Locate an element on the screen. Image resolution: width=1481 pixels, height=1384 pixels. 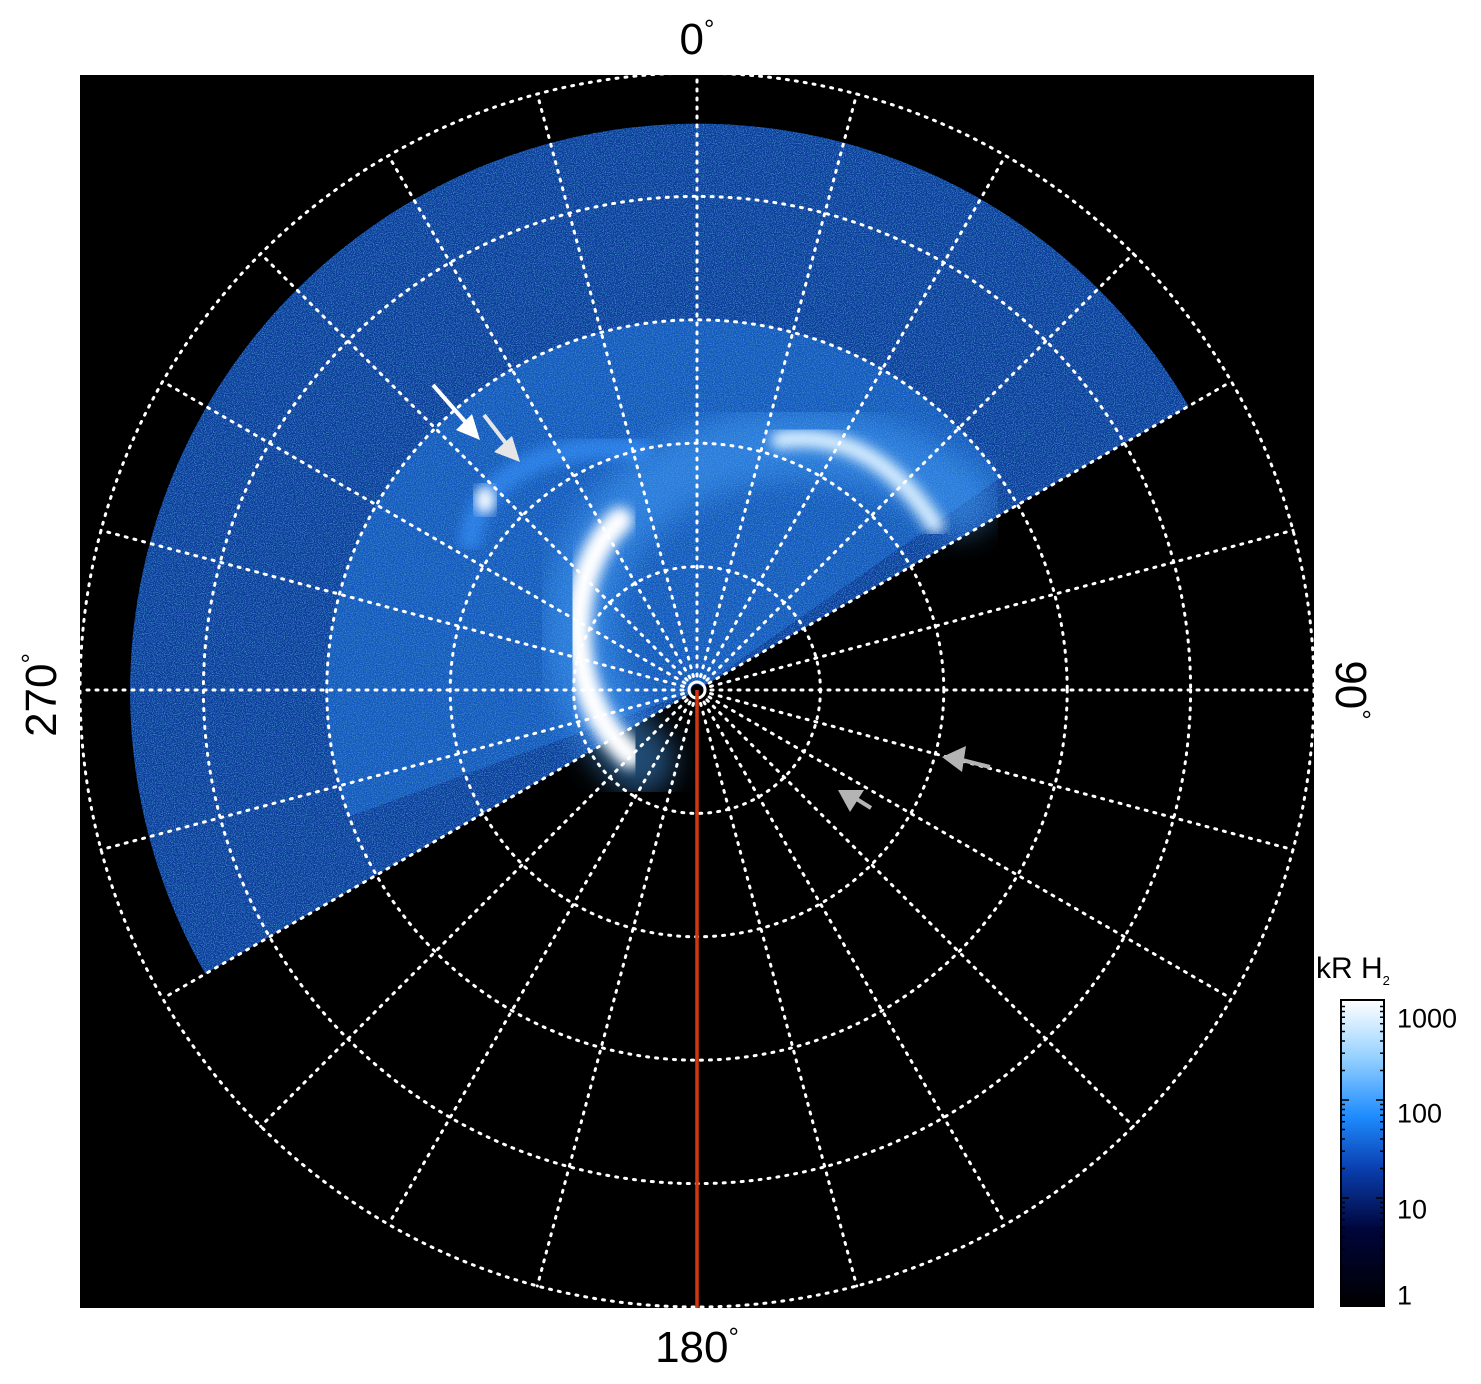
angle-label-0: 0° is located at coordinates (697, 39).